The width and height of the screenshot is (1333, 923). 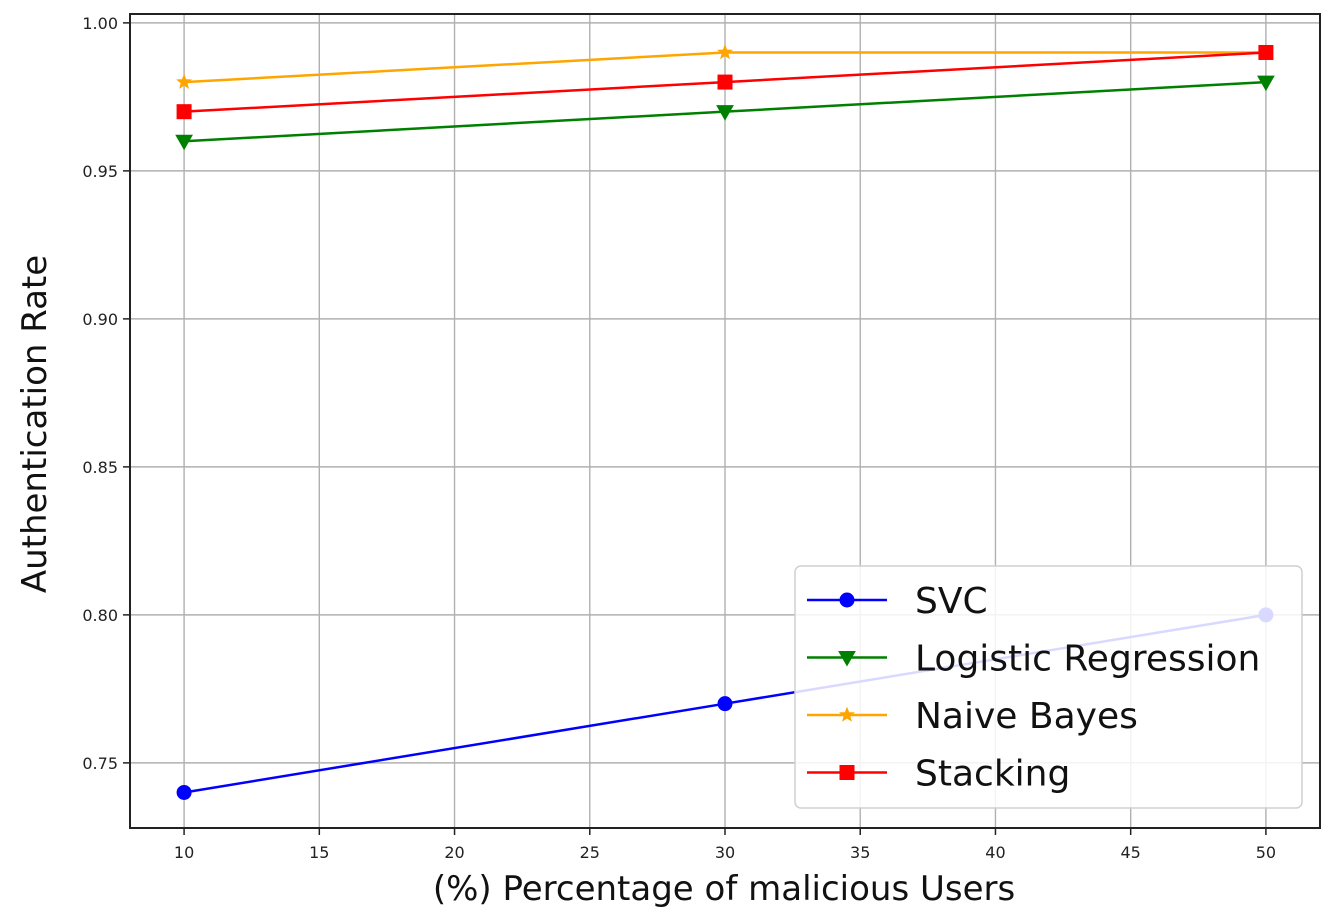 I want to click on x-tick-label: 20, so click(x=454, y=852).